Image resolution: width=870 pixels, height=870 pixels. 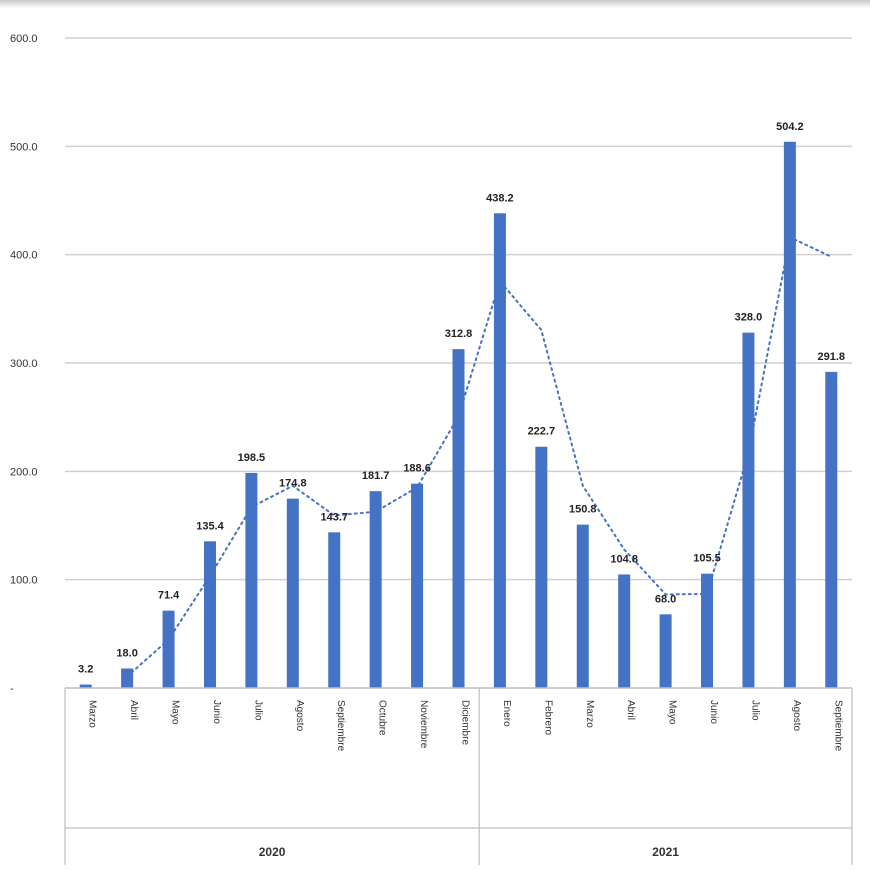 What do you see at coordinates (665, 852) in the screenshot?
I see `year-label: 2021` at bounding box center [665, 852].